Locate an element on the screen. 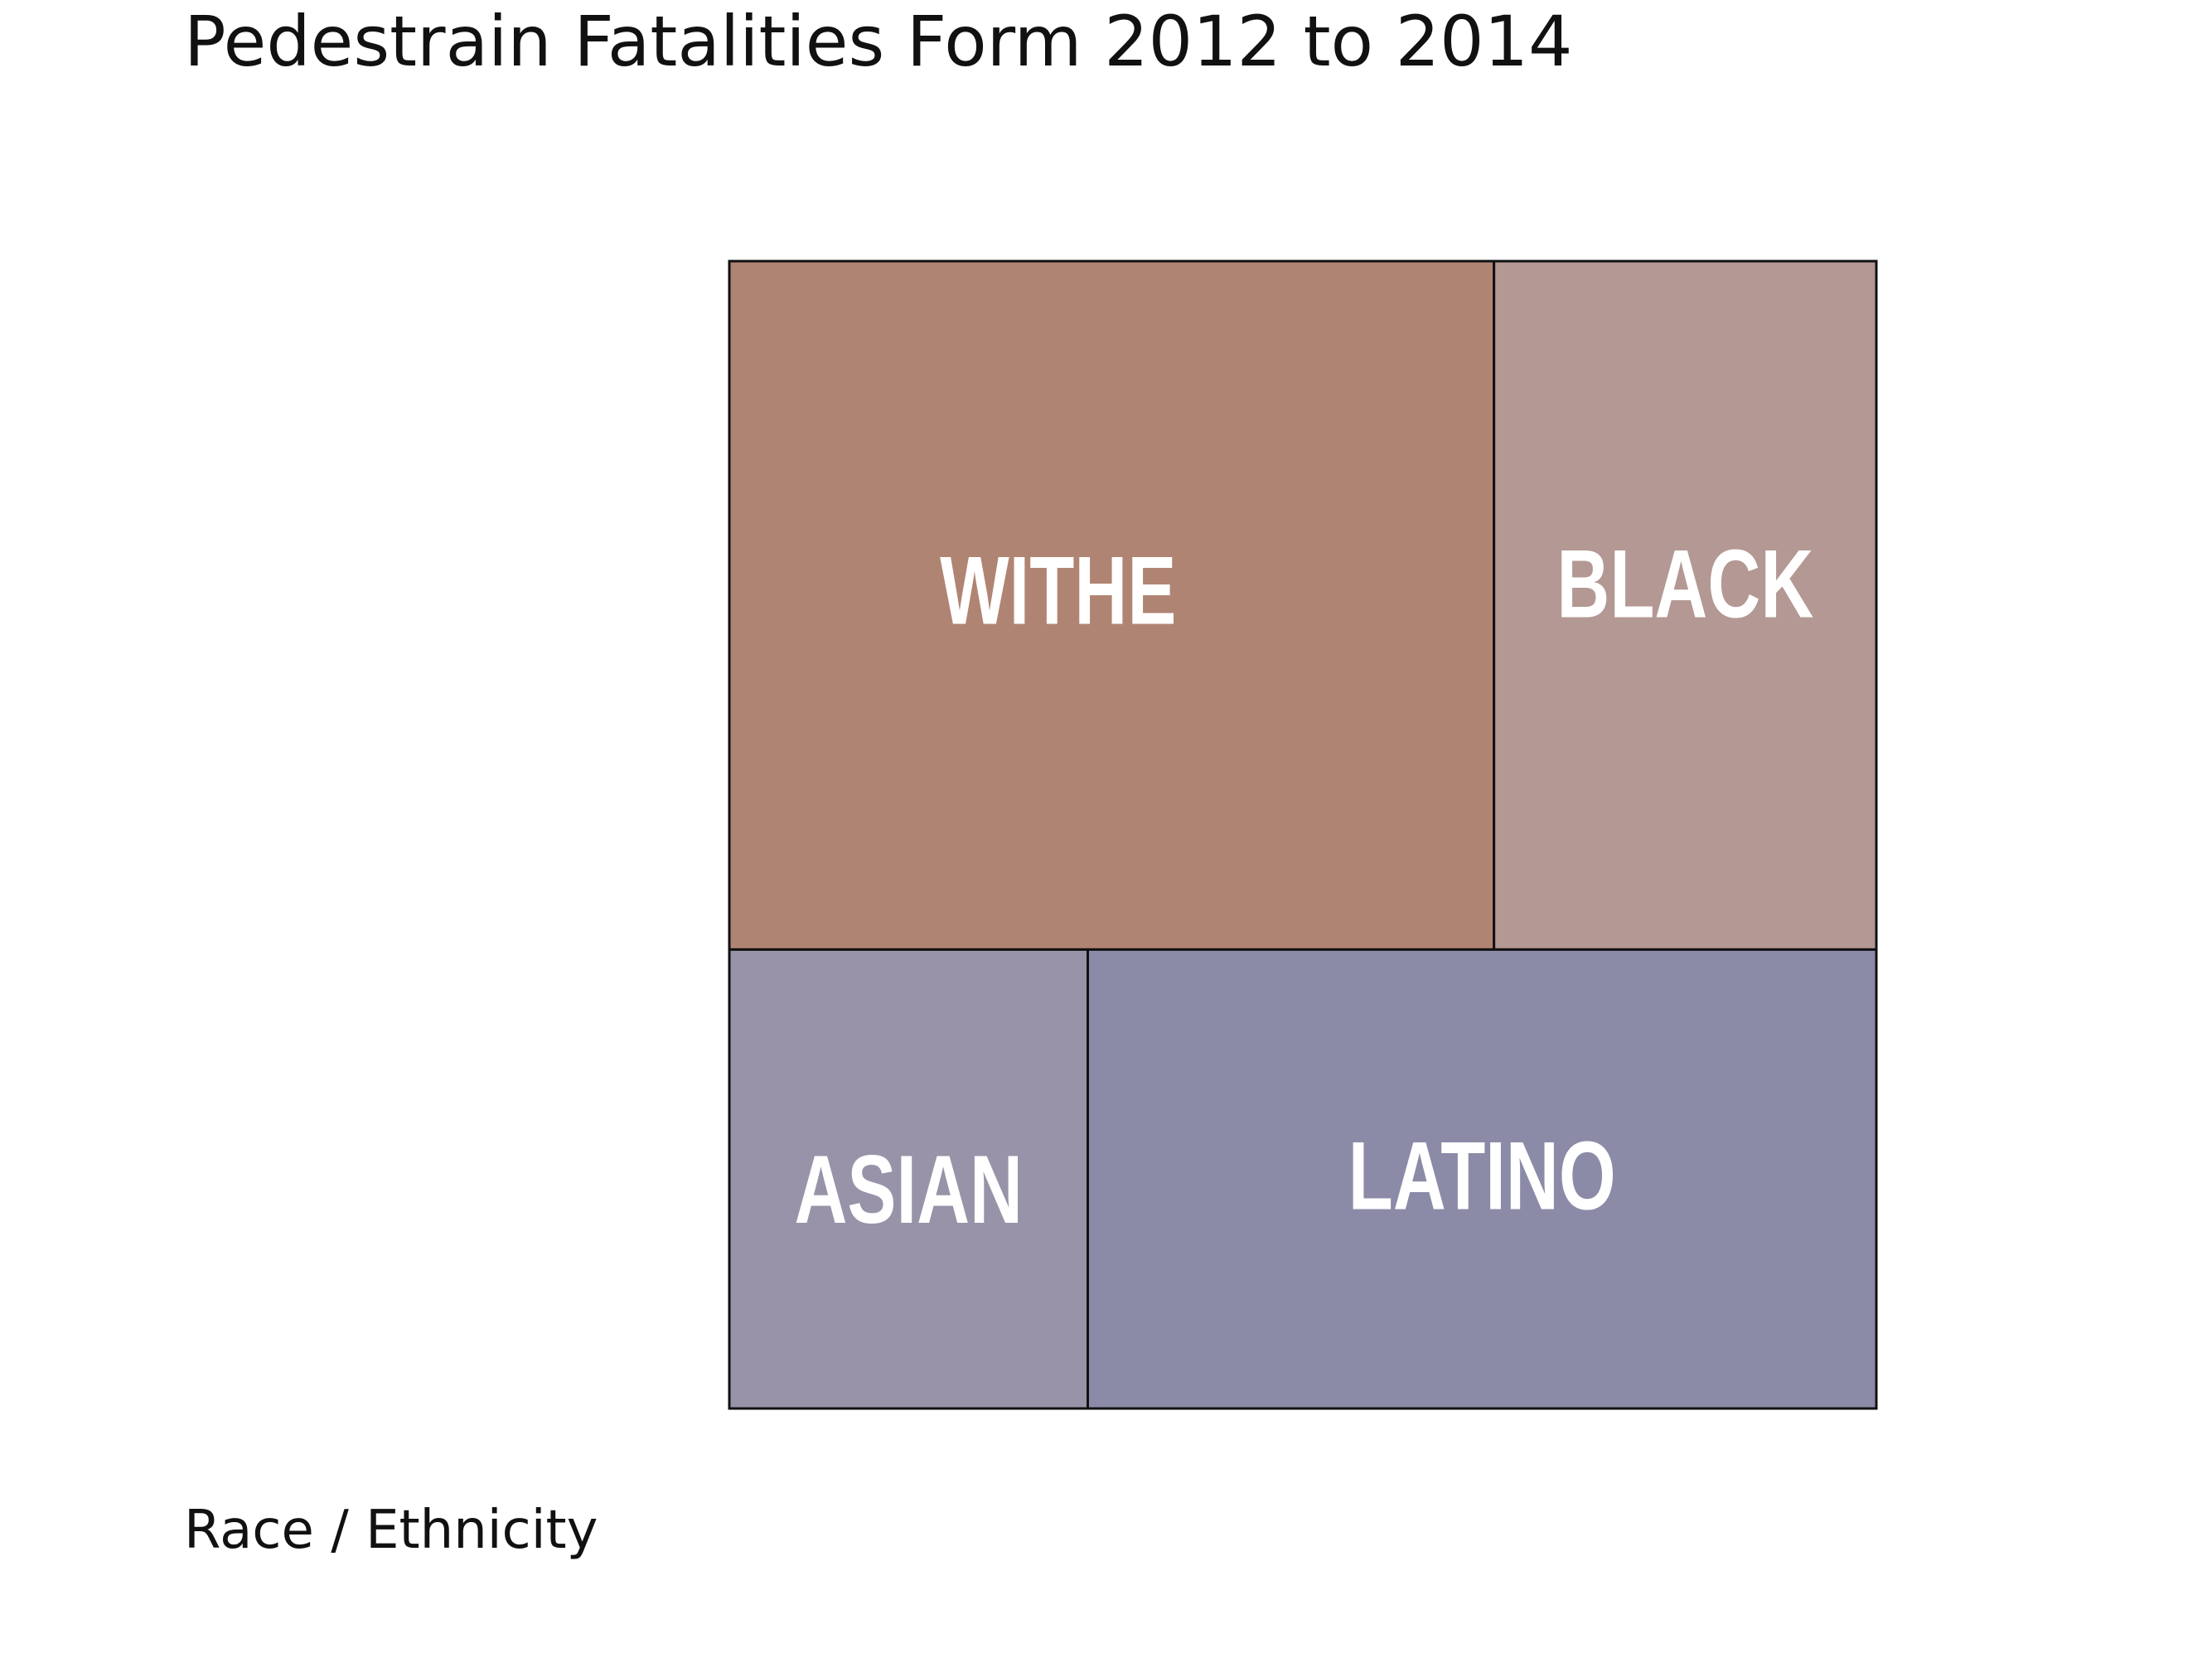 Image resolution: width=2212 pixels, height=1663 pixels. tile-latino is located at coordinates (1482, 1179).